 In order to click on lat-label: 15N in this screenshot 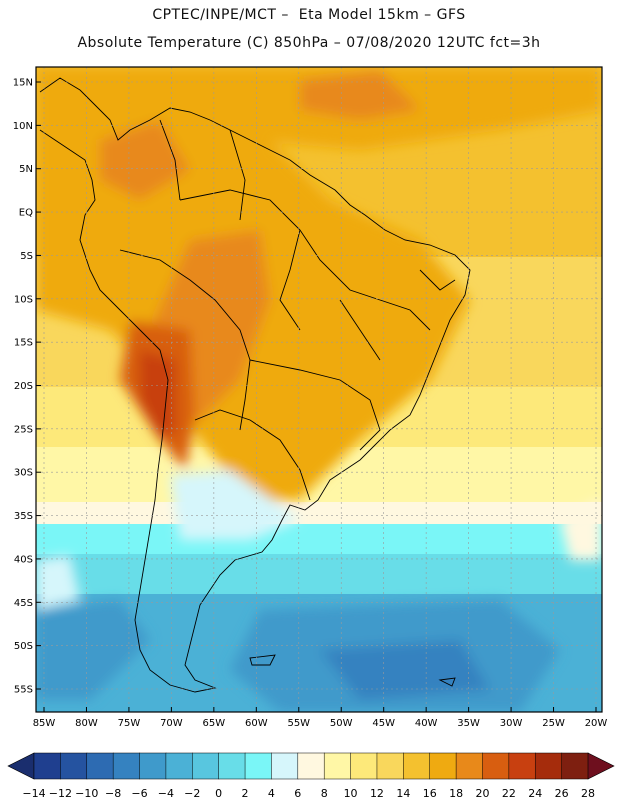, I will do `click(23, 83)`.